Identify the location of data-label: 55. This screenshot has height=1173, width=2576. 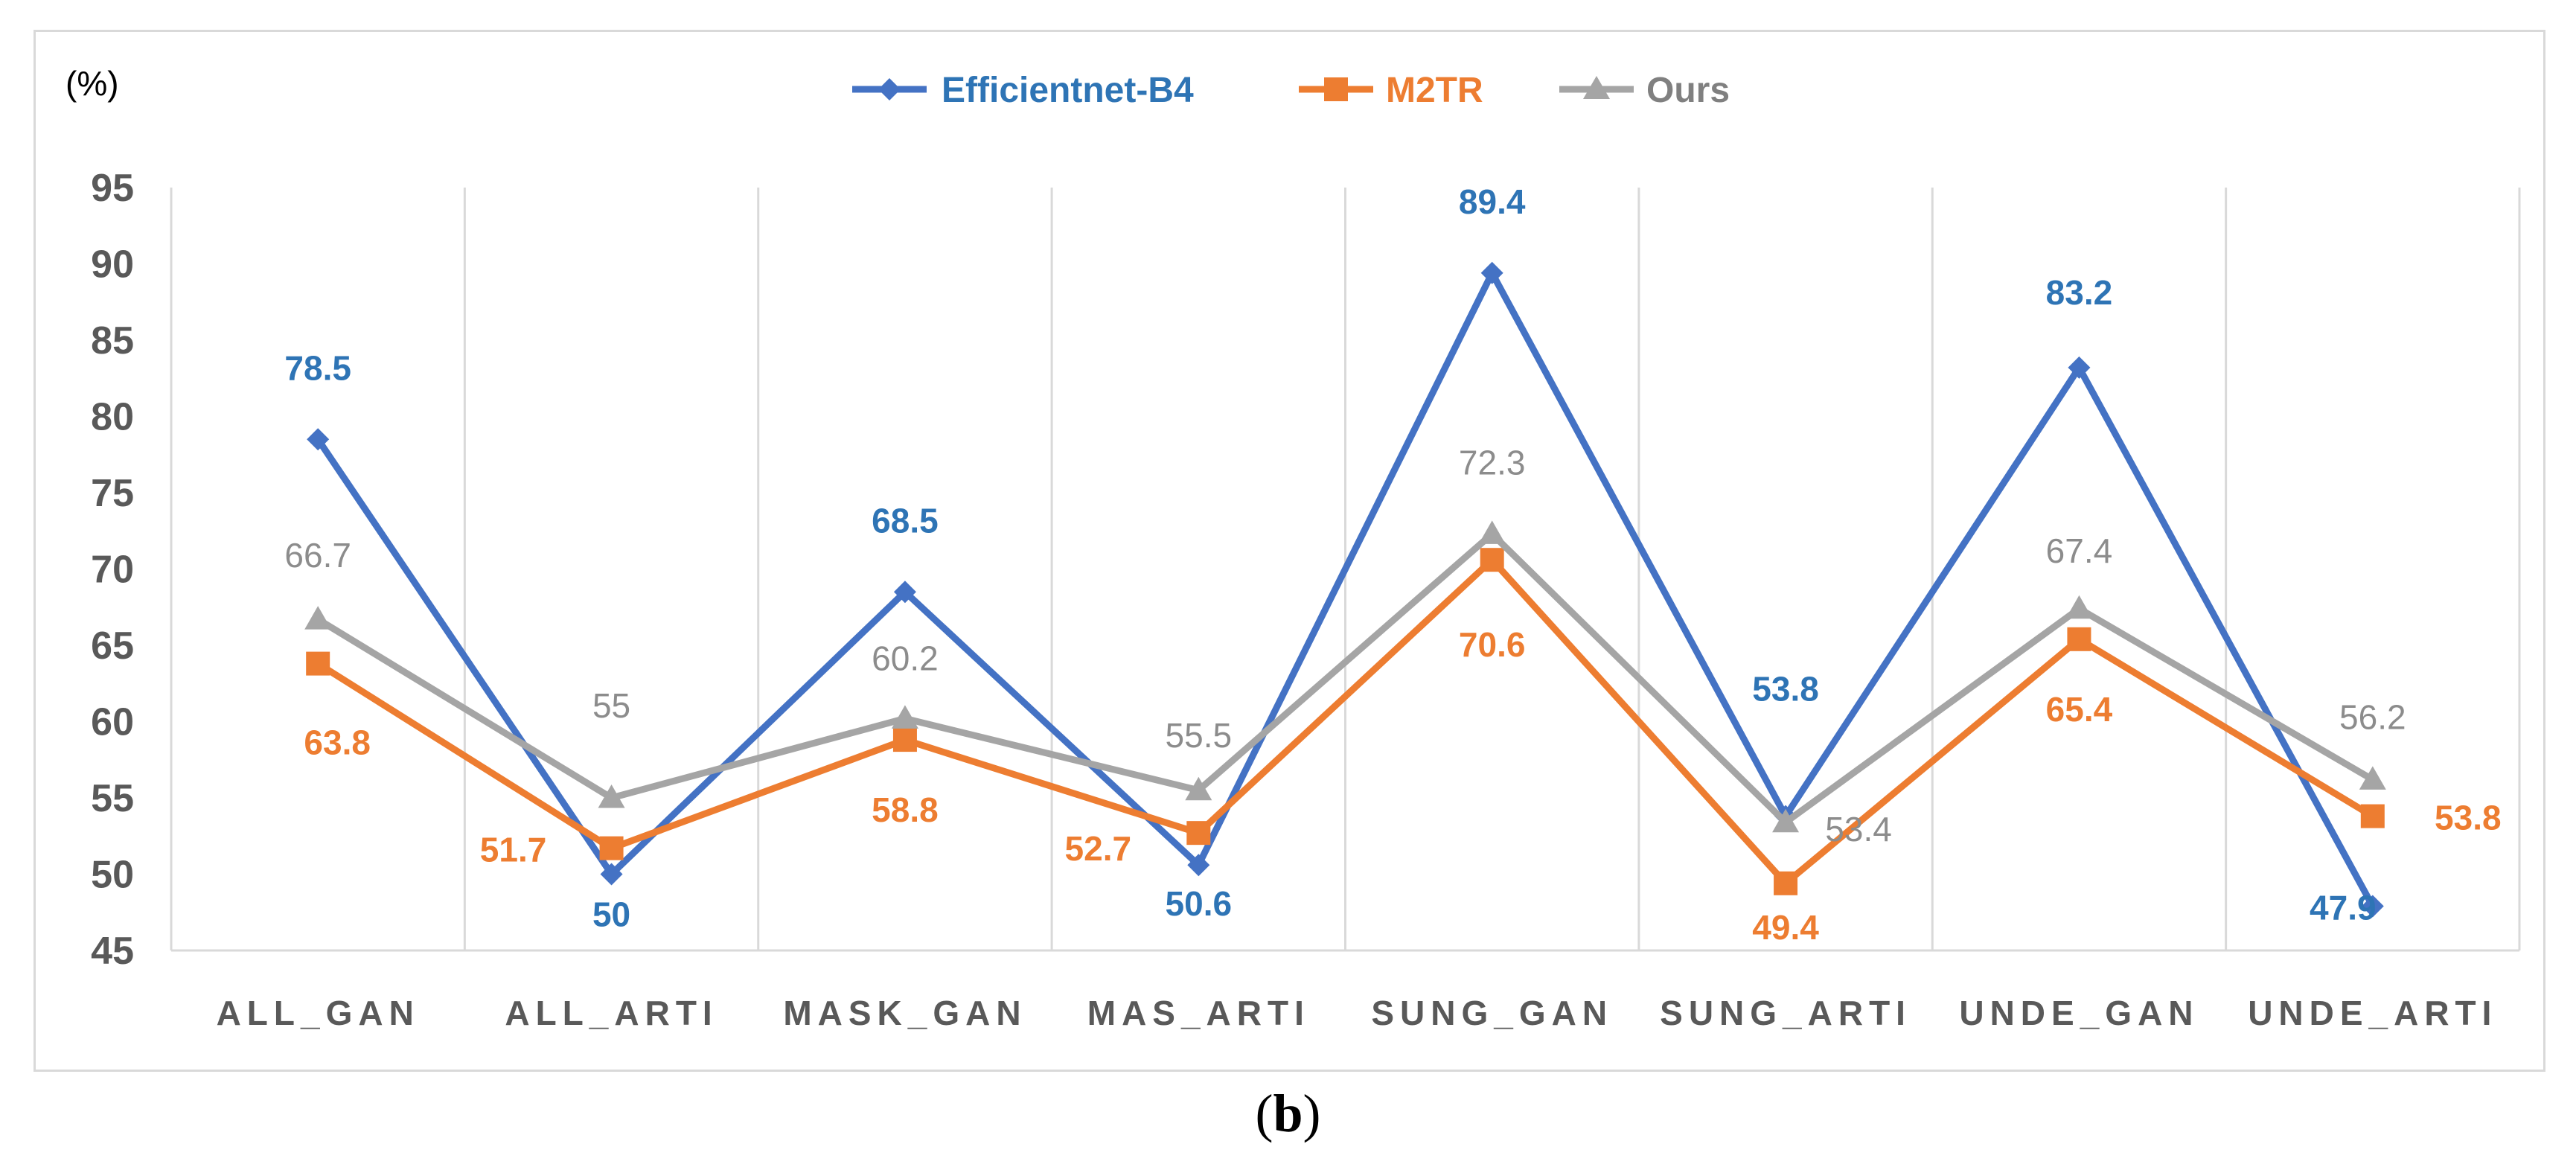
(611, 706).